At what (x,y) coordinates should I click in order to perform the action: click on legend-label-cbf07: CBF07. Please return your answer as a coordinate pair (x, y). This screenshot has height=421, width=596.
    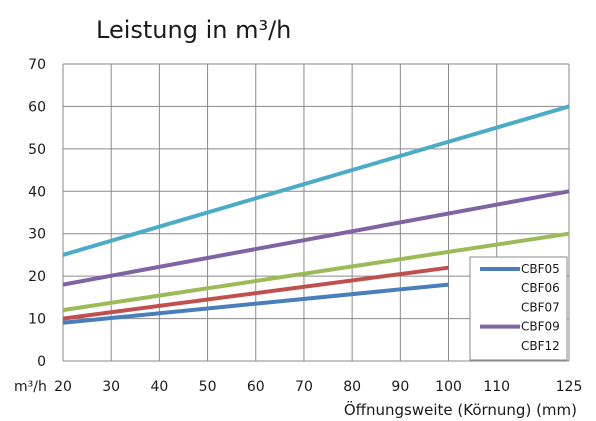
    Looking at the image, I should click on (540, 307).